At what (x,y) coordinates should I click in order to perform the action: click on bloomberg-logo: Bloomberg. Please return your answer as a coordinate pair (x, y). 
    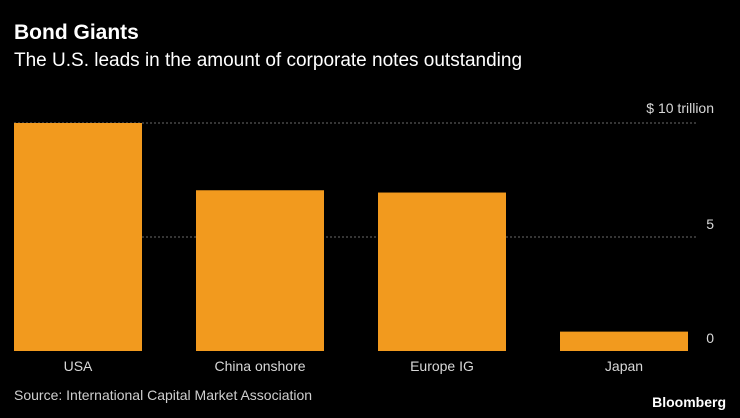
    Looking at the image, I should click on (689, 402).